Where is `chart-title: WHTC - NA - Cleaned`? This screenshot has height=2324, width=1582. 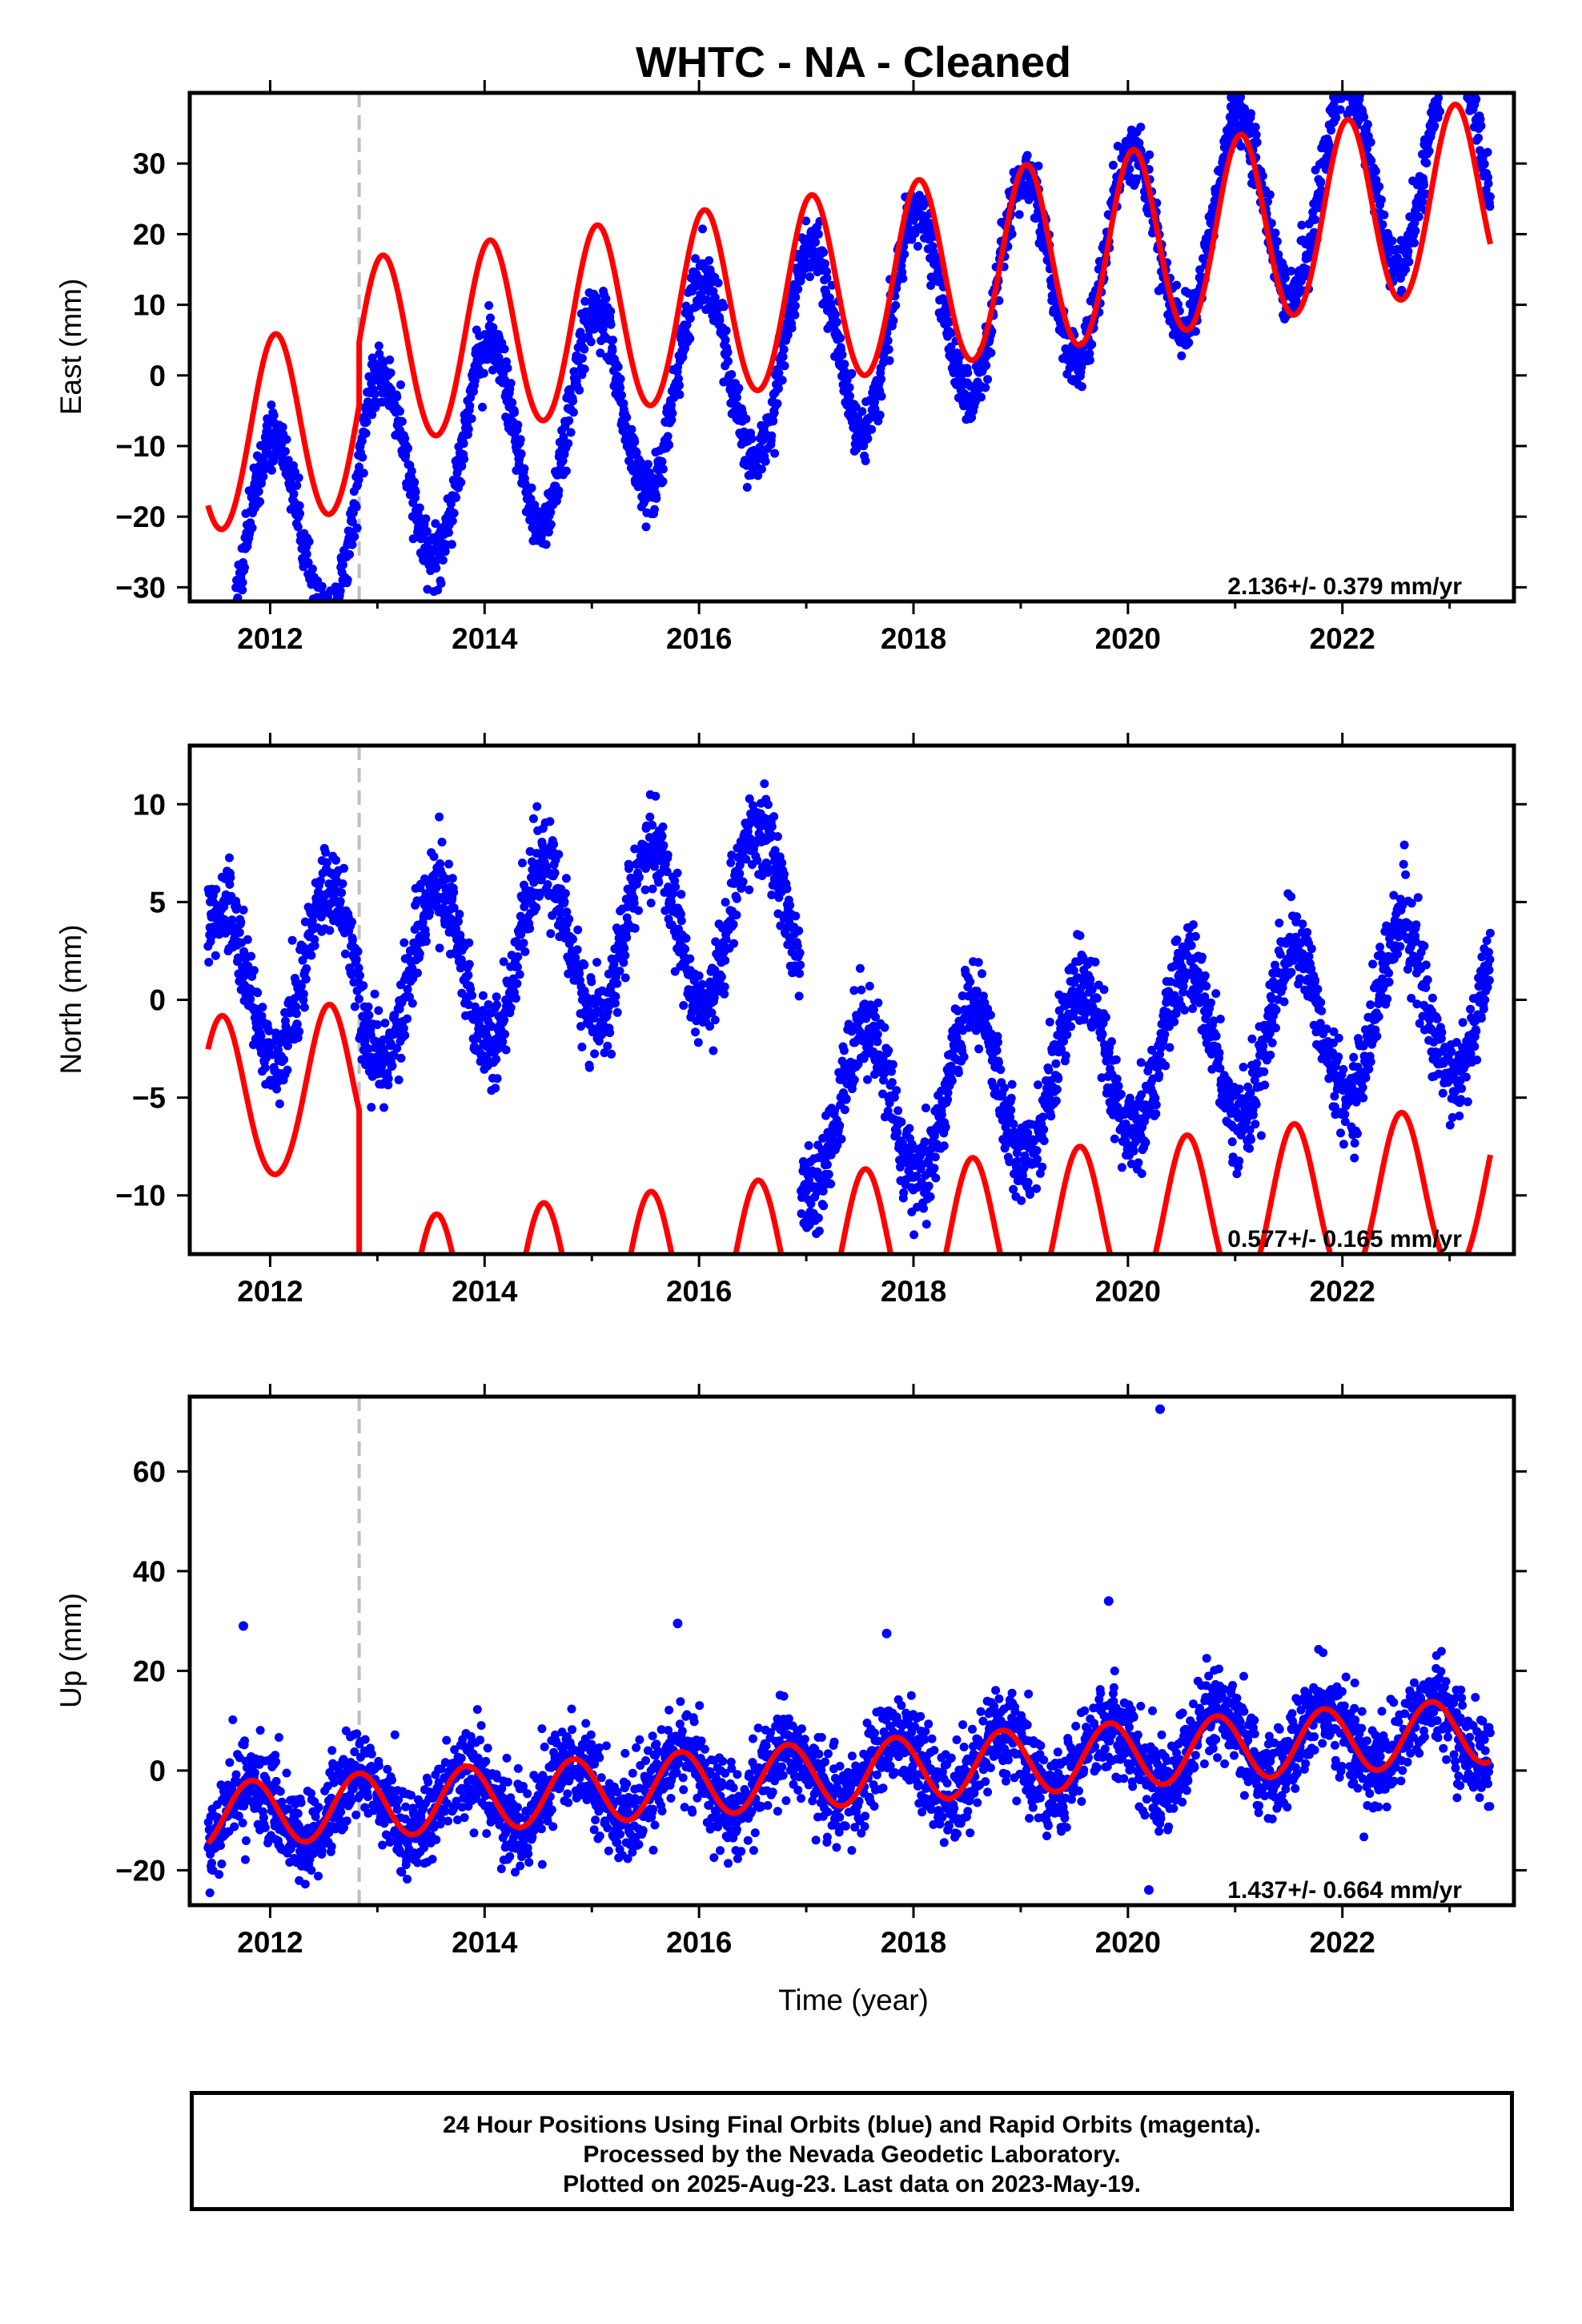 chart-title: WHTC - NA - Cleaned is located at coordinates (853, 62).